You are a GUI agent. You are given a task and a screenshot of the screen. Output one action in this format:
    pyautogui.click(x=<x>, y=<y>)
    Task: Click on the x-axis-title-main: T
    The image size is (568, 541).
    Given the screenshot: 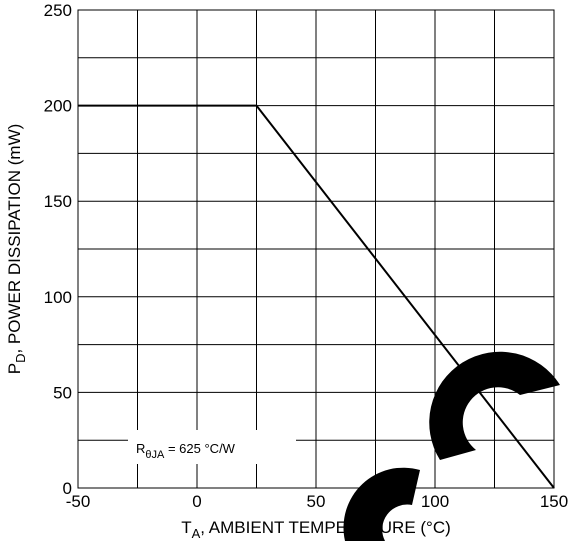 What is the action you would take?
    pyautogui.click(x=186, y=527)
    